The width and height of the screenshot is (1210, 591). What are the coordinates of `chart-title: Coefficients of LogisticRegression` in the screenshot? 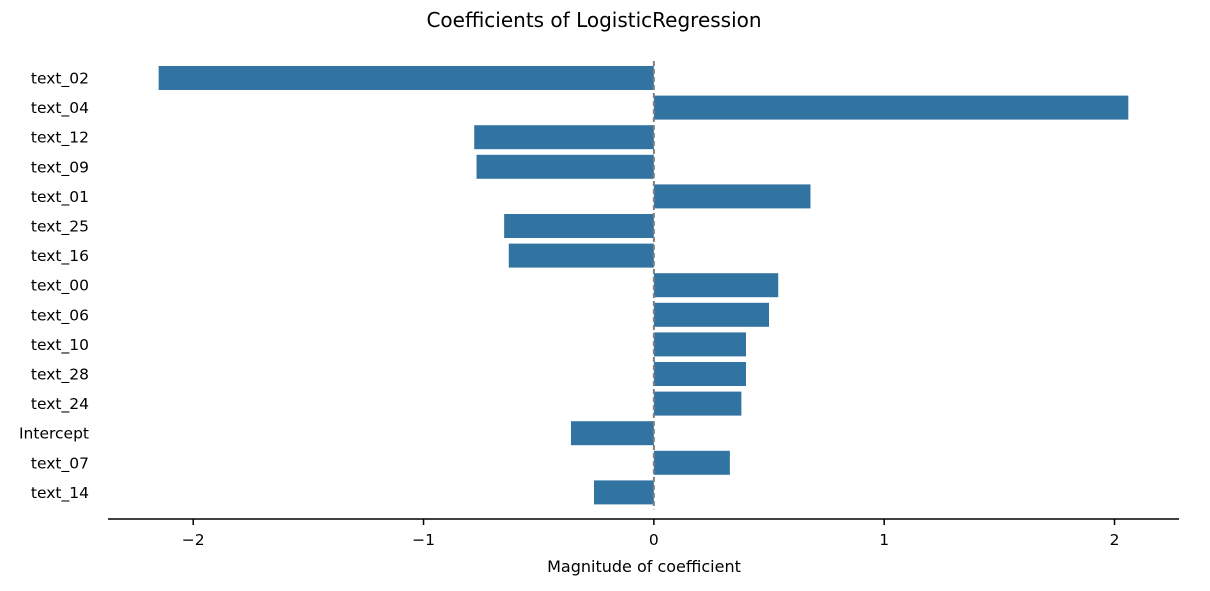 It's located at (593, 20).